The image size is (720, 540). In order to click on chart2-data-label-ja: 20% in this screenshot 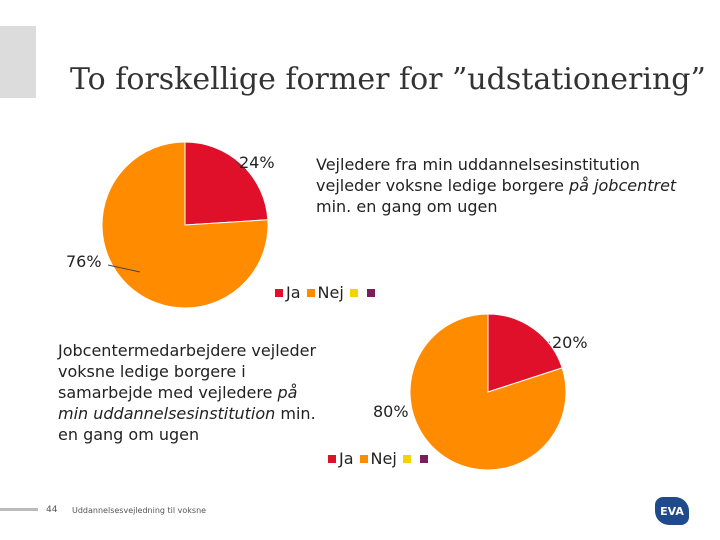, I will do `click(570, 342)`.